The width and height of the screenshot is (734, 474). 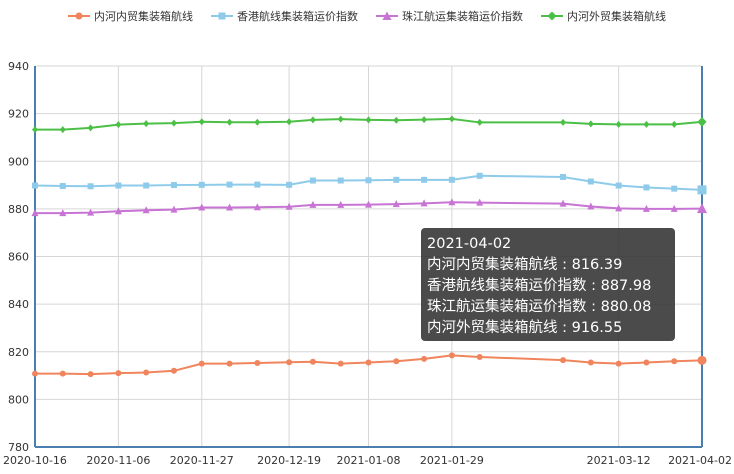 I want to click on legend-label: 内河内贸集装箱航线, so click(x=143, y=16).